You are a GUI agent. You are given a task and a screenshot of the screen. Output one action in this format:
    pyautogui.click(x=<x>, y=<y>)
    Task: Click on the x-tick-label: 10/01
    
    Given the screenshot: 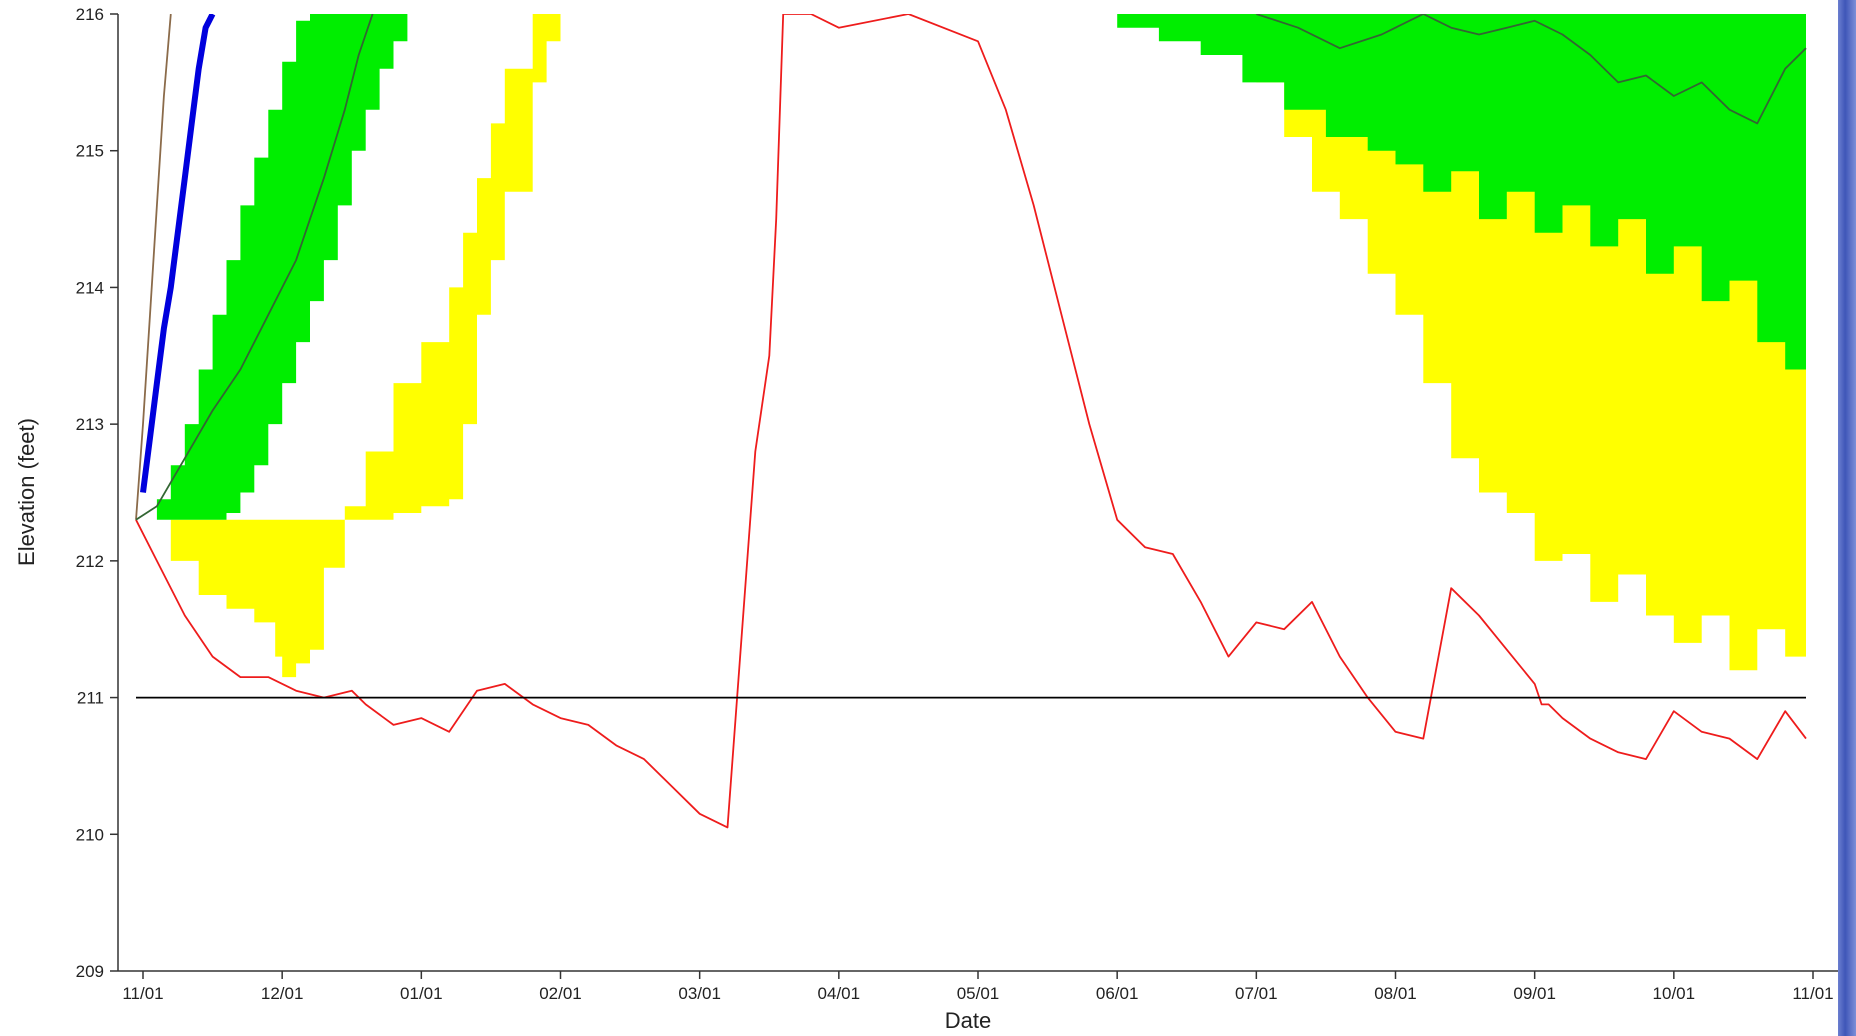 What is the action you would take?
    pyautogui.click(x=1674, y=993)
    